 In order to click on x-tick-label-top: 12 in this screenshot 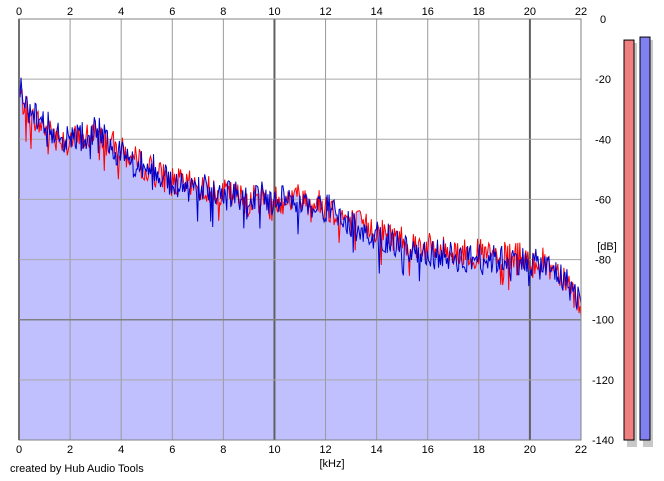, I will do `click(325, 12)`.